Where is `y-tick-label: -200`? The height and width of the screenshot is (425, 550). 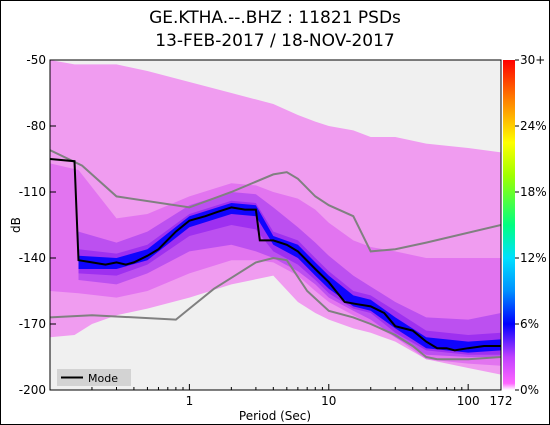
y-tick-label: -200 is located at coordinates (32, 390).